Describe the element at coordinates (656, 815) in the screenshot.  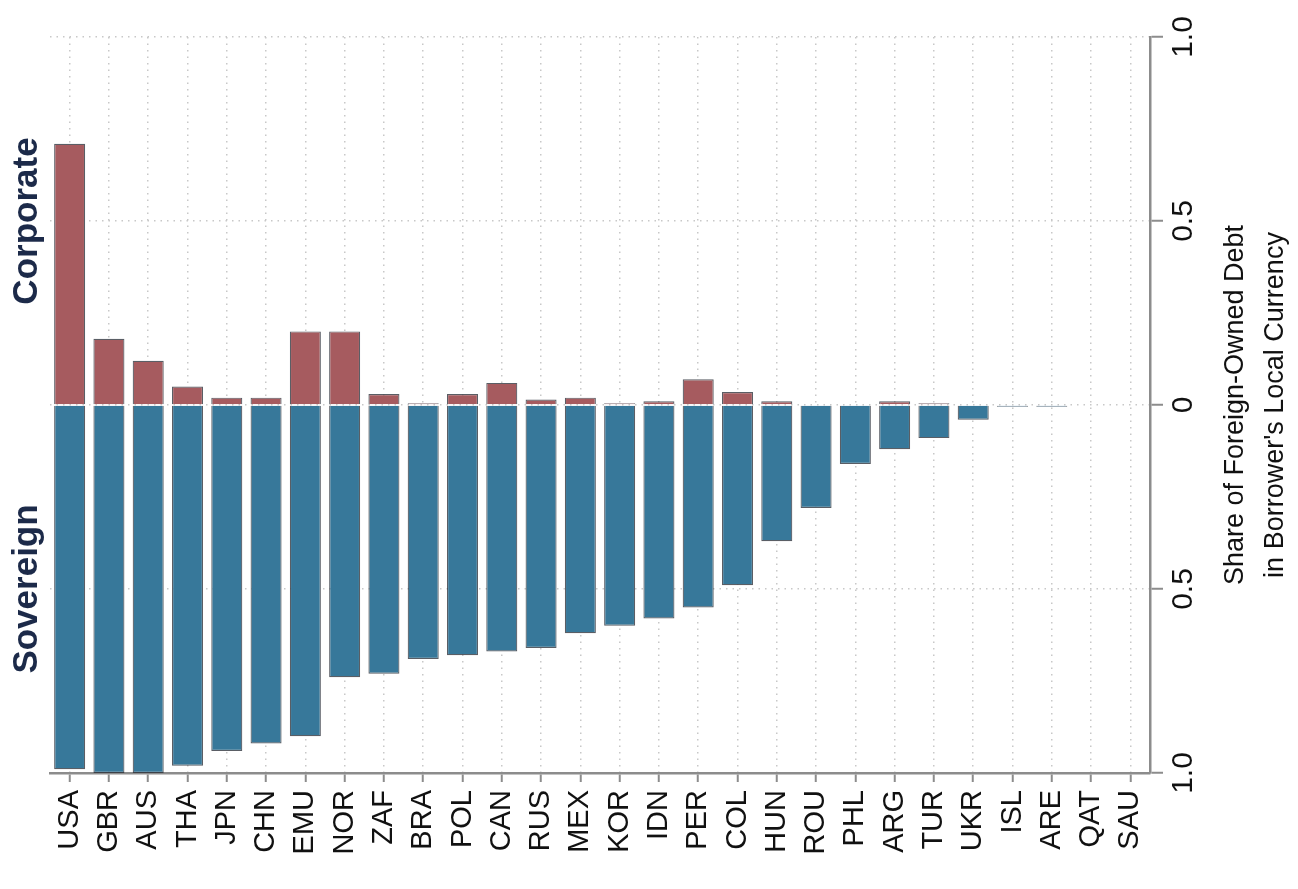
I see `x-tick-label: IDN` at that location.